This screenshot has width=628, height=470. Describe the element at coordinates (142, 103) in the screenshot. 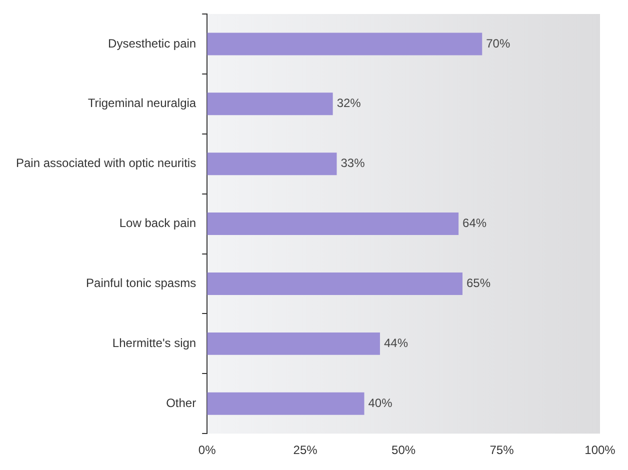

I see `y-tick-label: Trigeminal neuralgia` at that location.